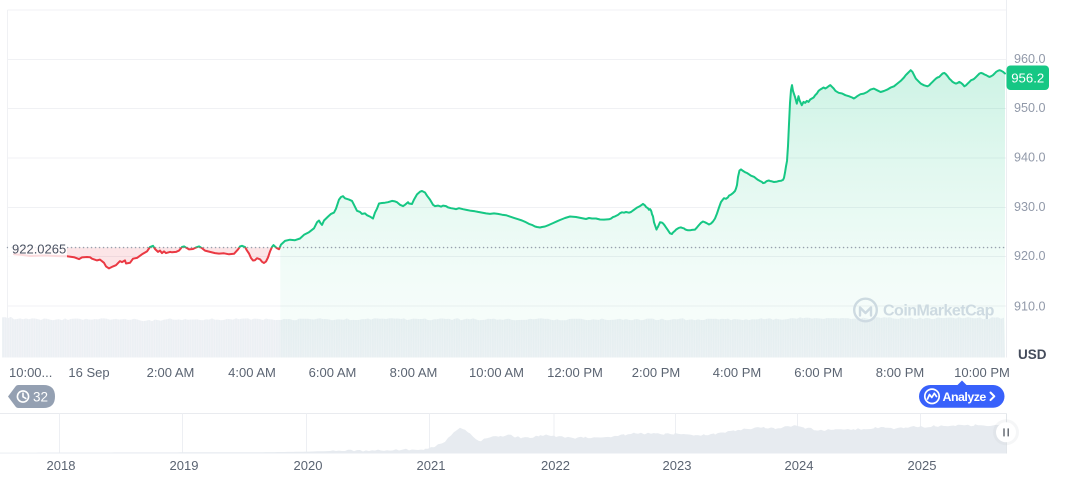  I want to click on svg-text: 2024, so click(799, 465).